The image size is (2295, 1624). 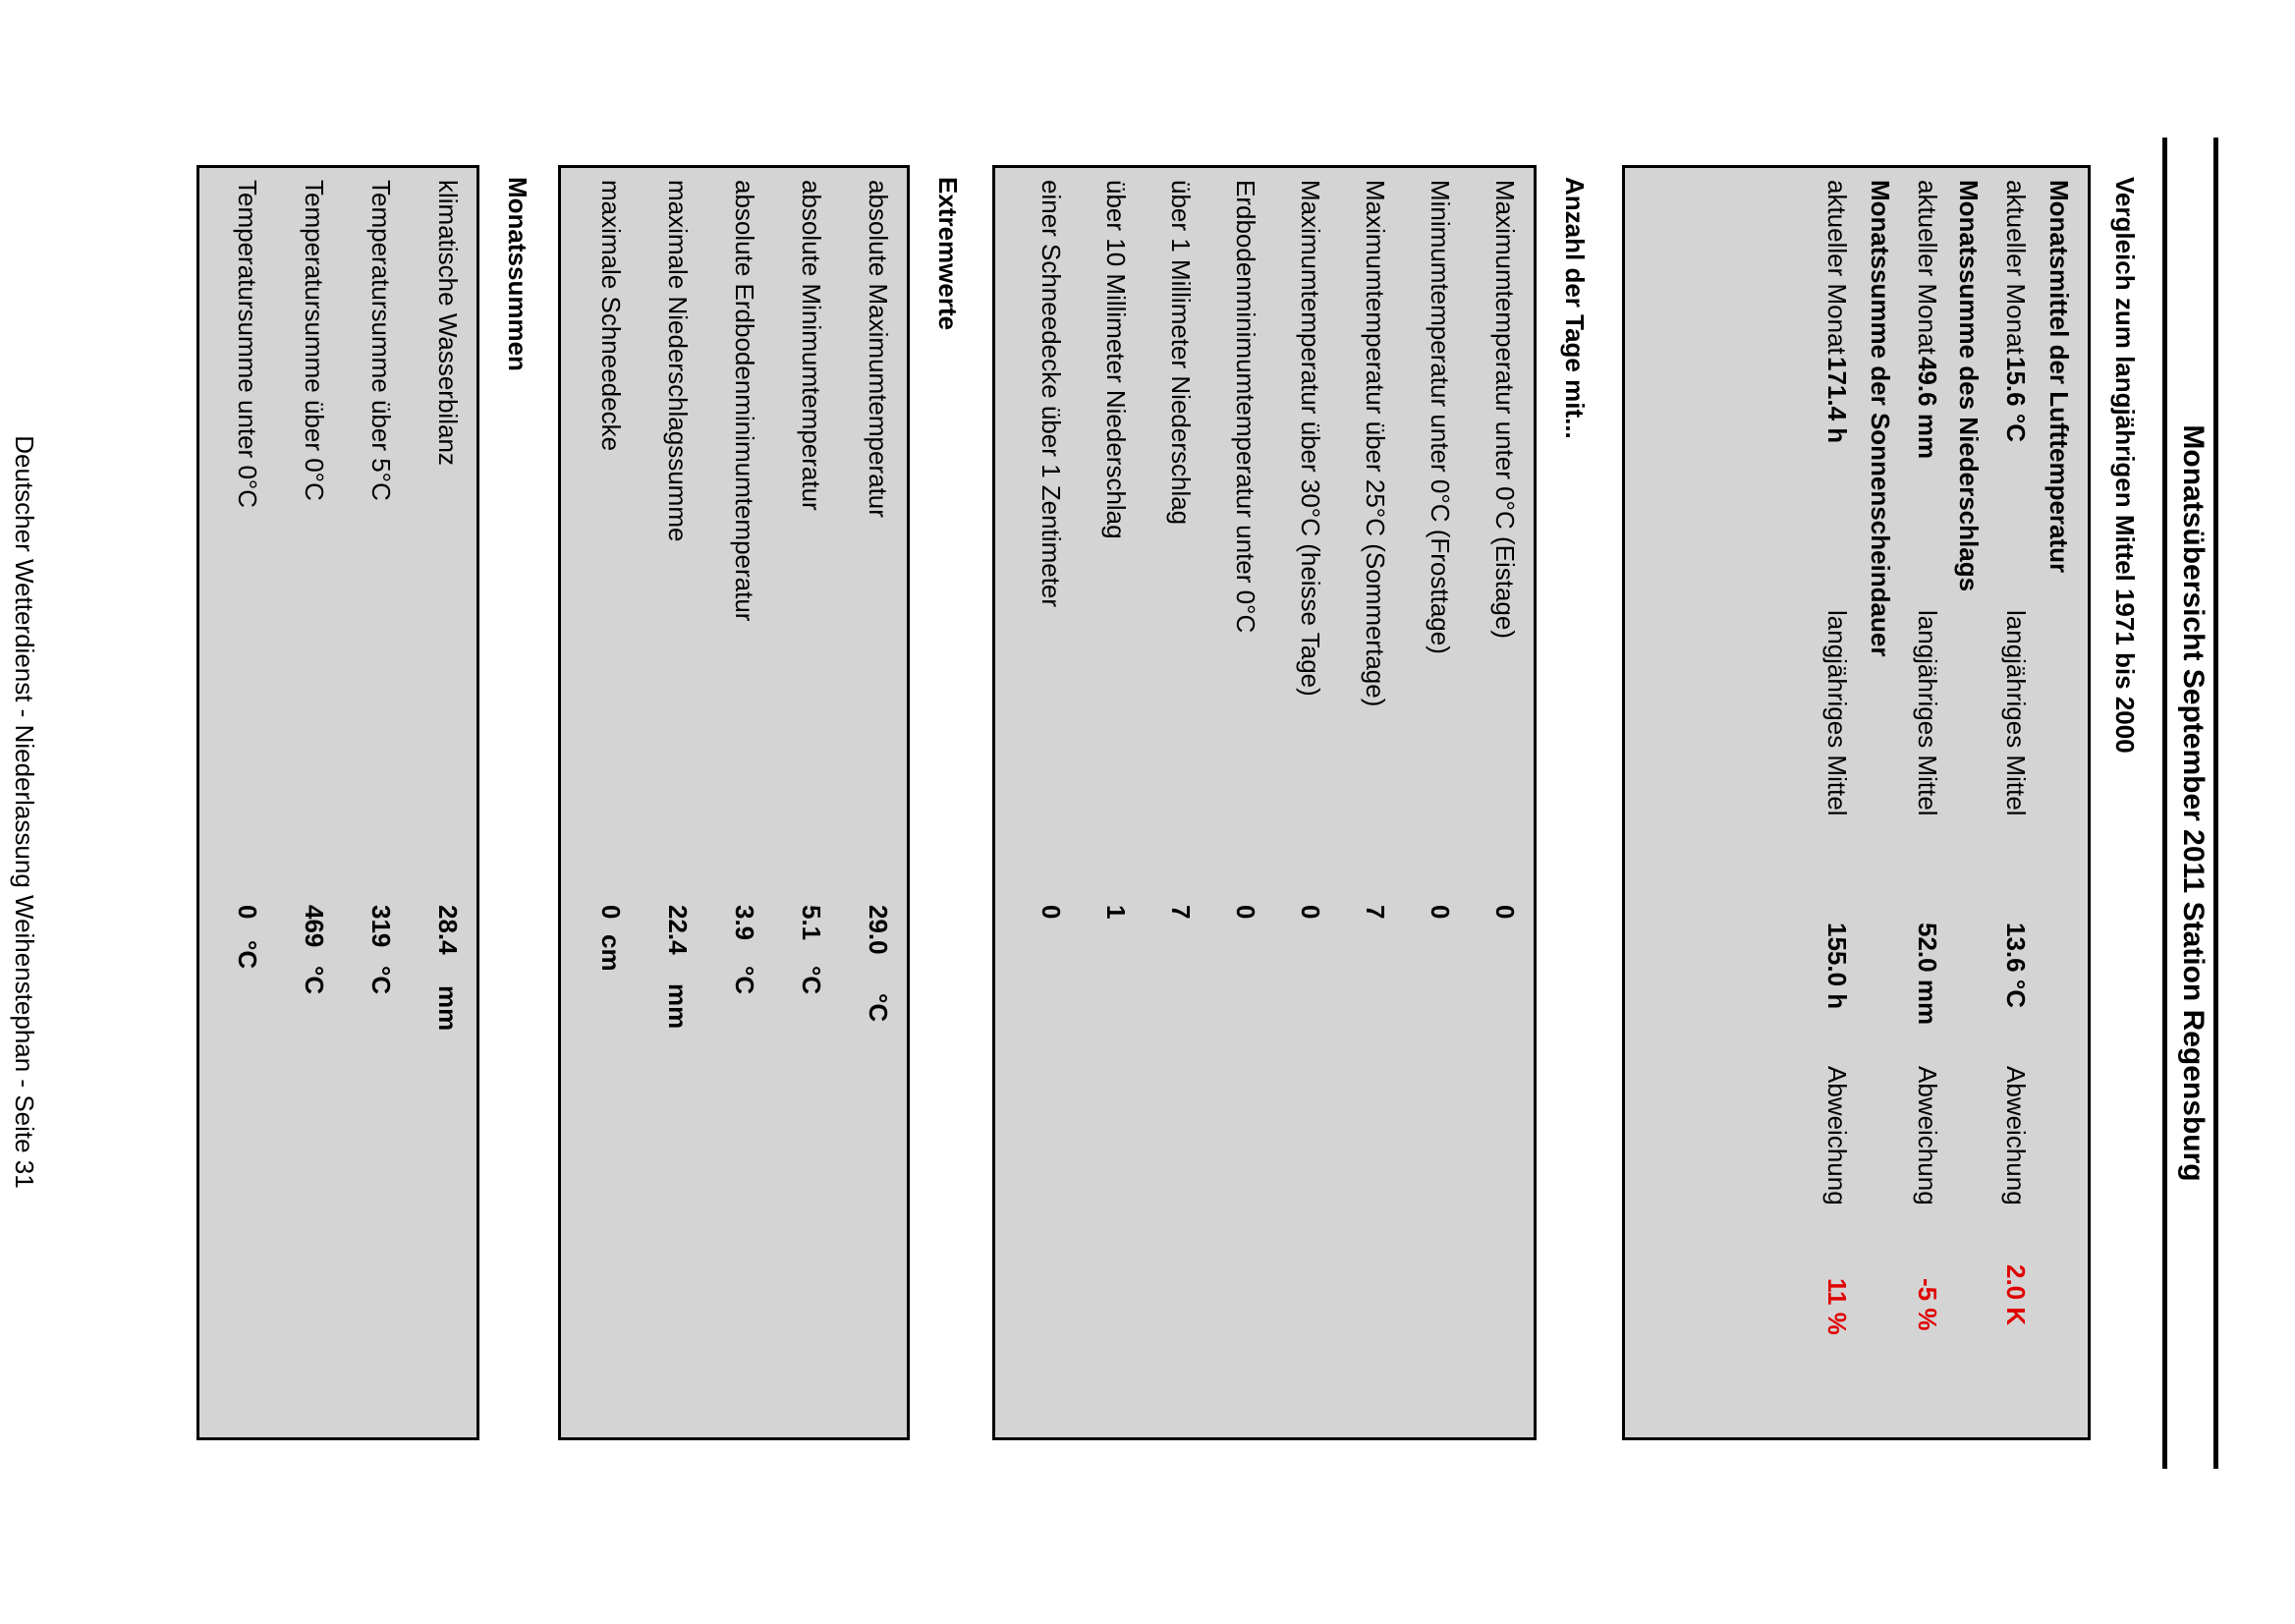 What do you see at coordinates (1837, 400) in the screenshot?
I see `sun-current-value: 171.4 h` at bounding box center [1837, 400].